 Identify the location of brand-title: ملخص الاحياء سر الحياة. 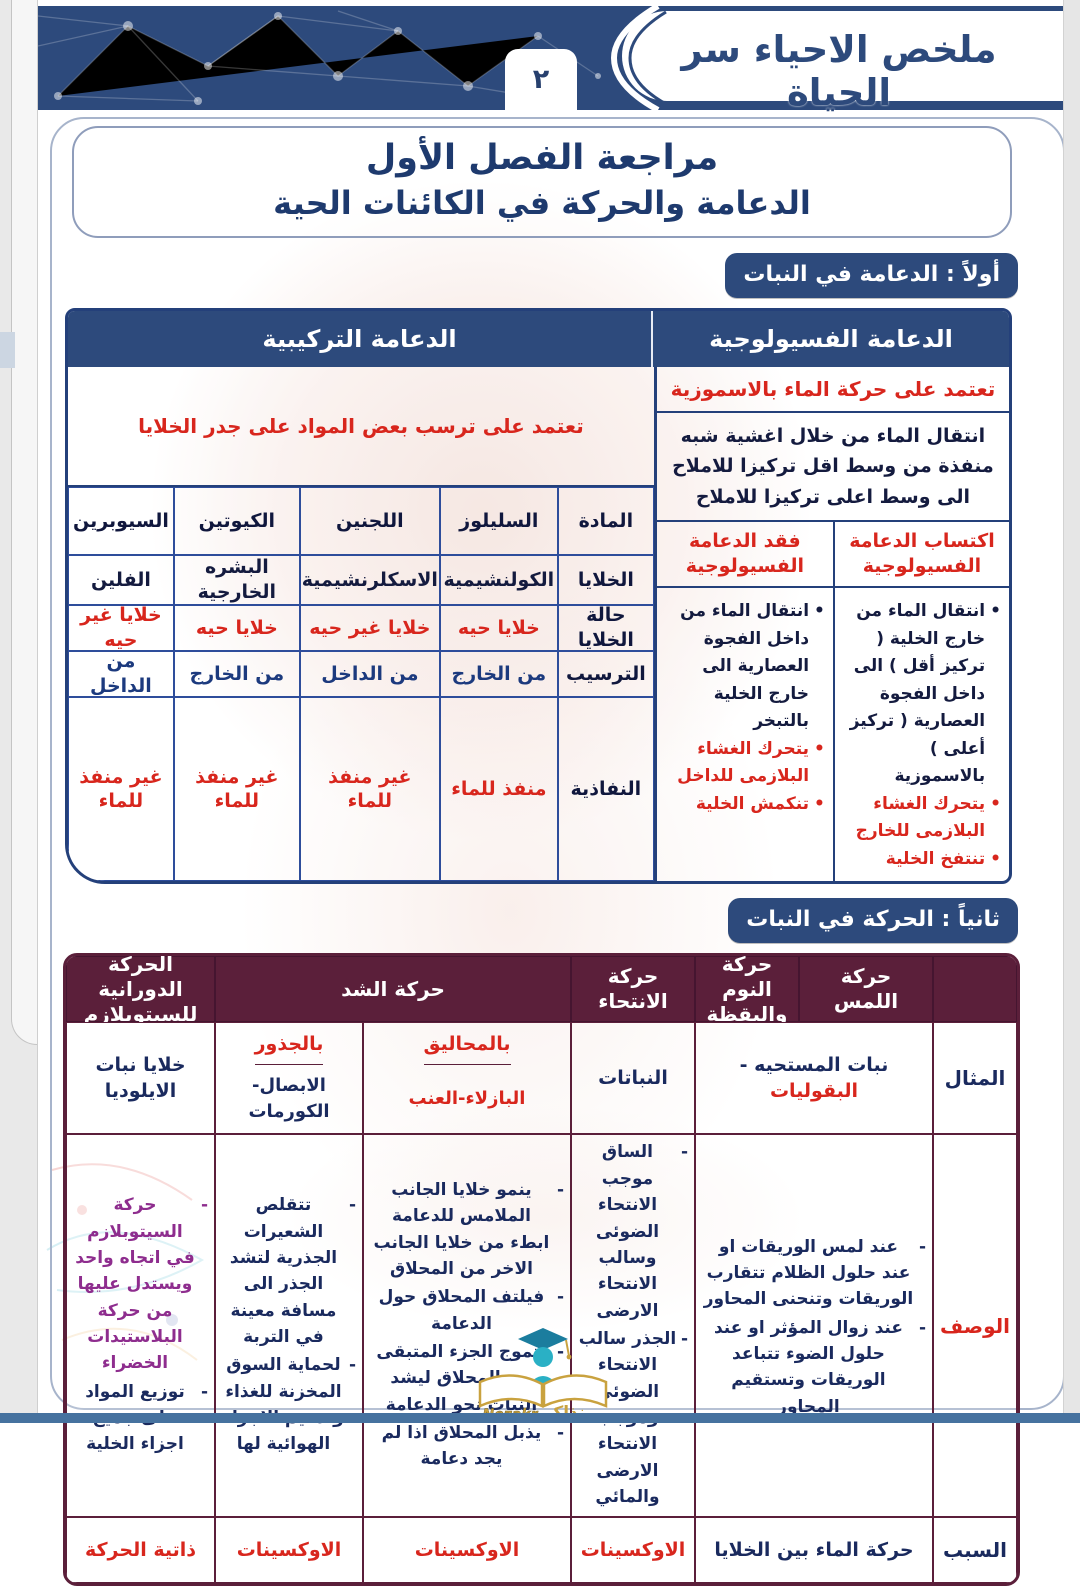
(839, 71).